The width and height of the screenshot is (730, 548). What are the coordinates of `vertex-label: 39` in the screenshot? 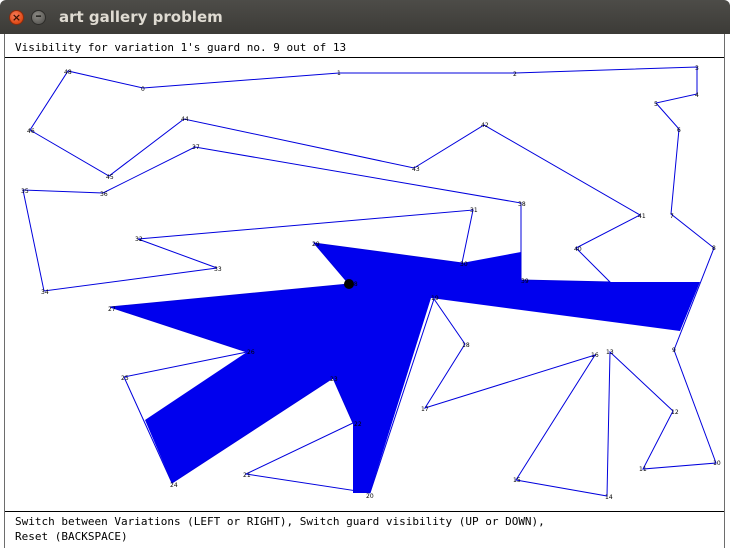 It's located at (525, 281).